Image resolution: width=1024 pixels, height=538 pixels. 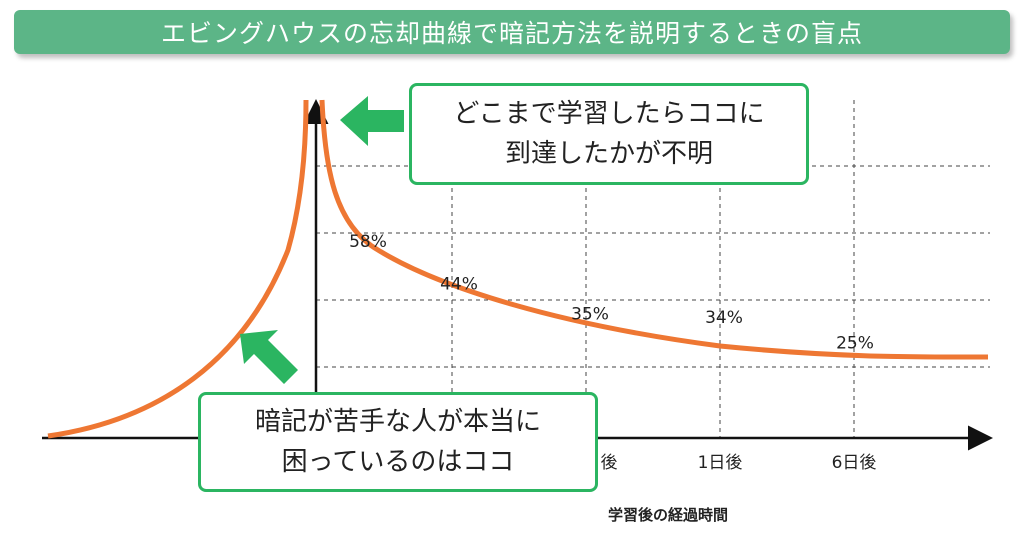 What do you see at coordinates (854, 463) in the screenshot?
I see `x-tick-label-5: 6日後` at bounding box center [854, 463].